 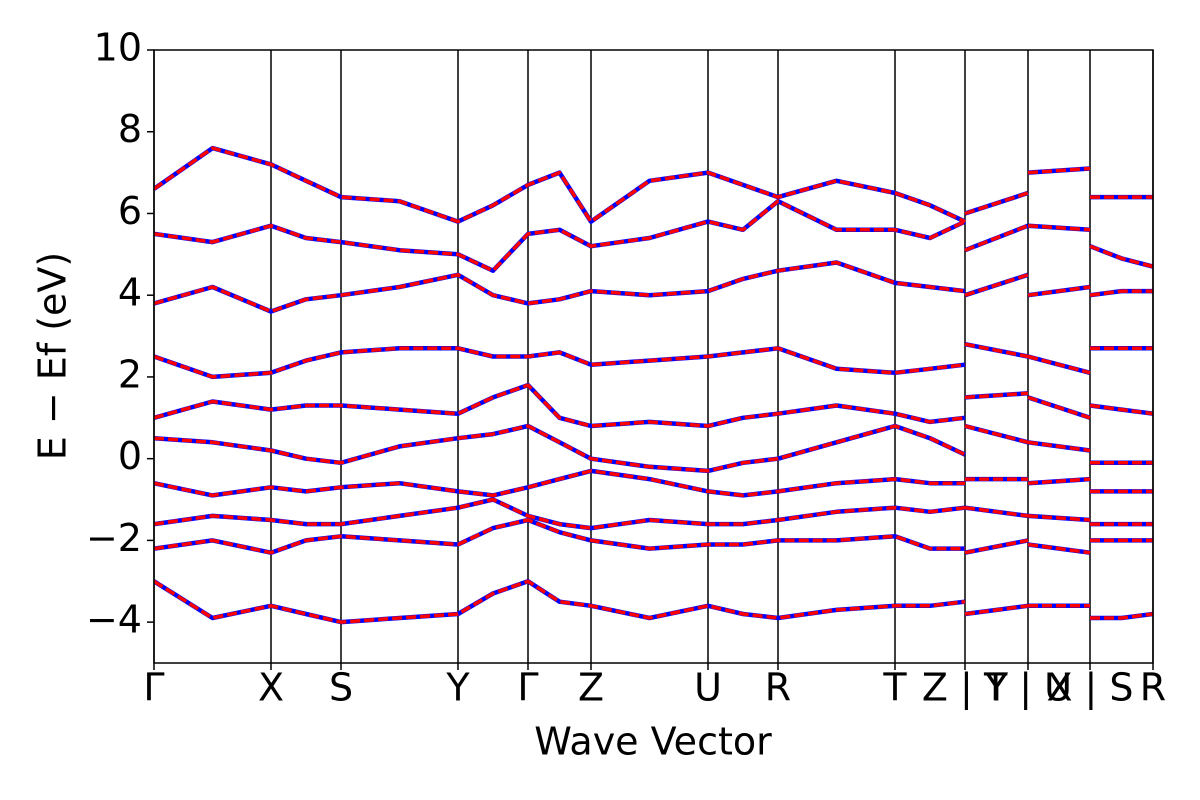 I want to click on y-tick-label: 0, so click(x=130, y=456).